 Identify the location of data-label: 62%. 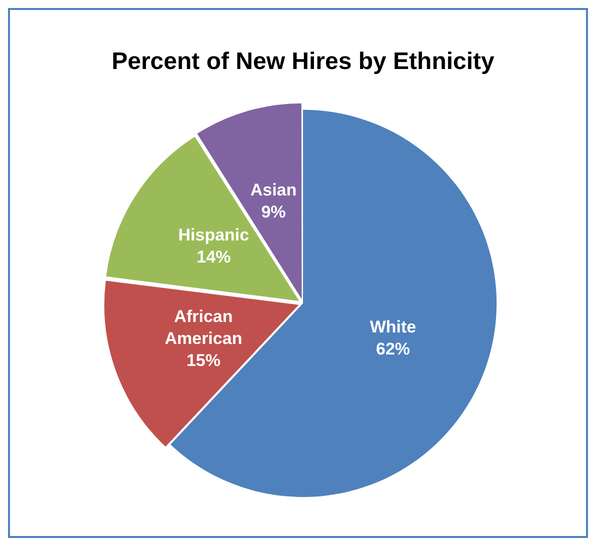
(393, 349).